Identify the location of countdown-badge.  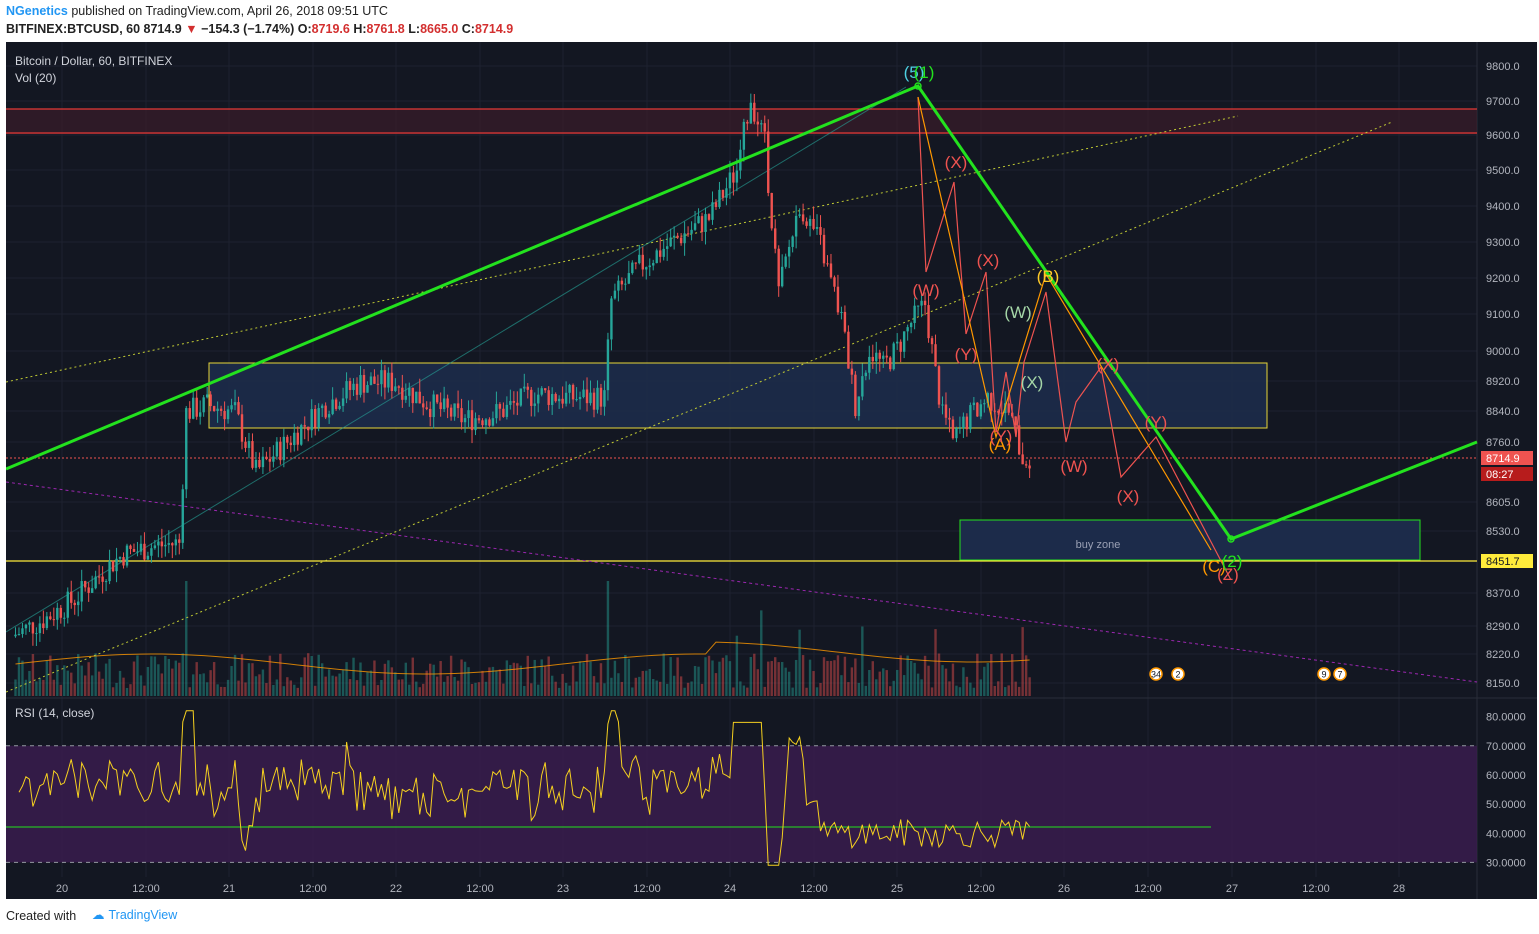
(1507, 474).